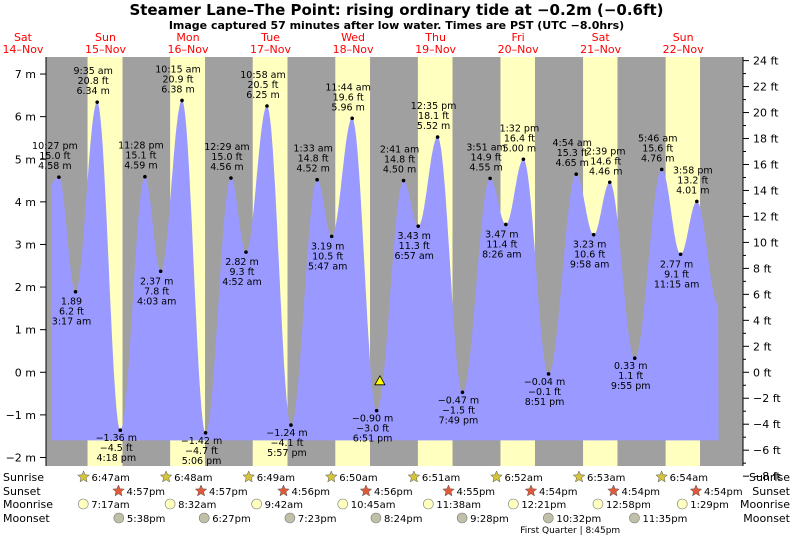 The height and width of the screenshot is (539, 793). Describe the element at coordinates (358, 478) in the screenshot. I see `sunrise-time: 6:50am` at that location.